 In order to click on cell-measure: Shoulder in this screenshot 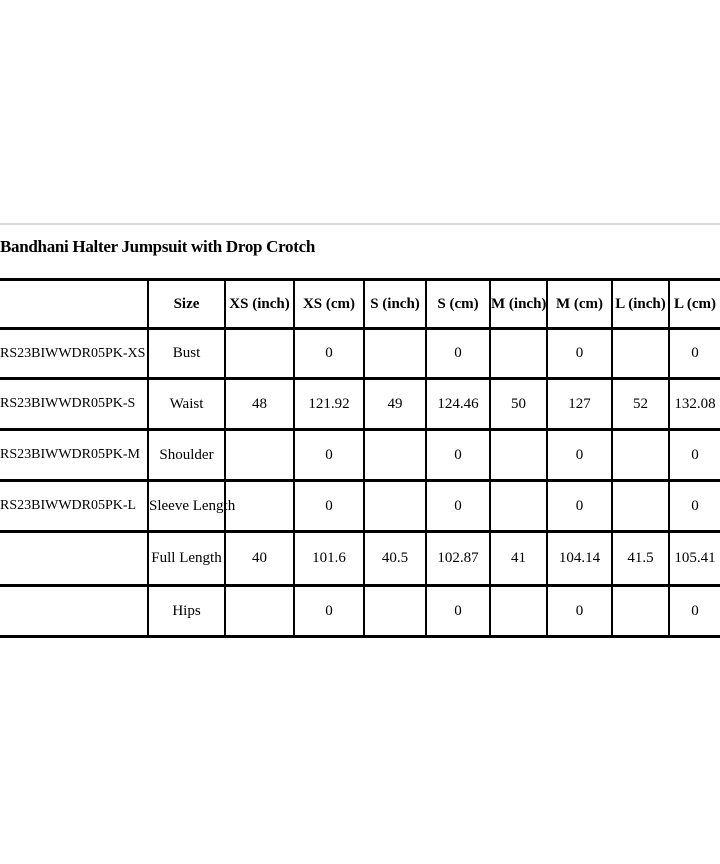, I will do `click(186, 455)`.